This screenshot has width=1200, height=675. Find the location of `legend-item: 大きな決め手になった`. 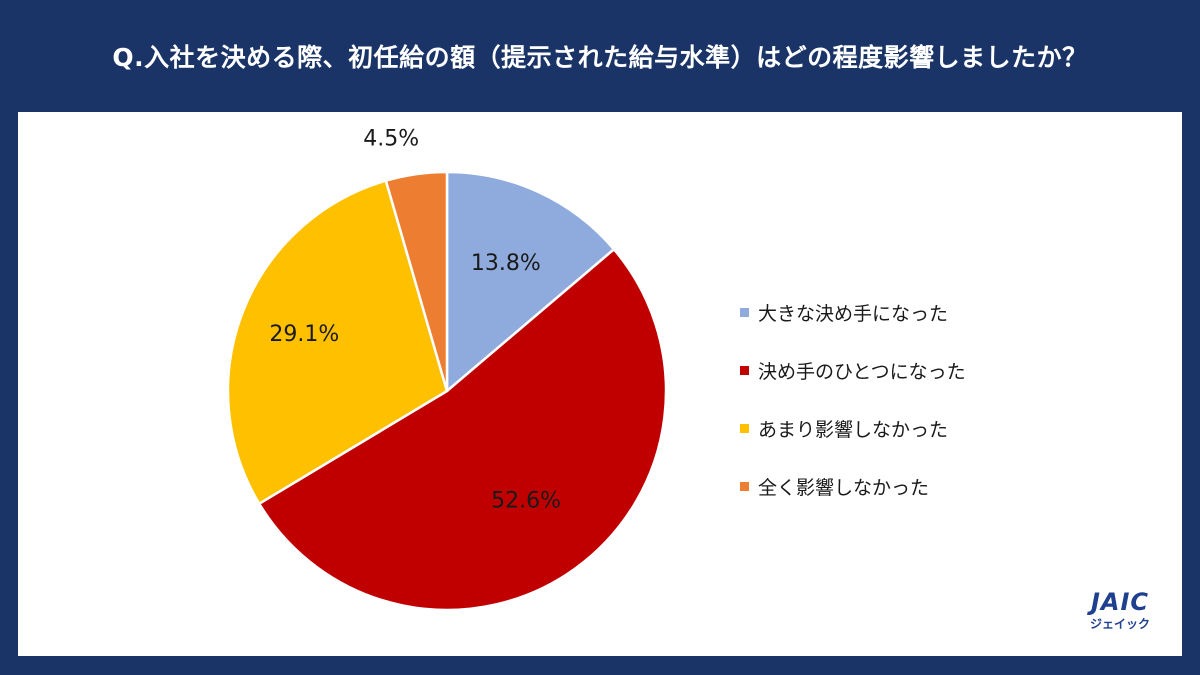

legend-item: 大きな決め手になった is located at coordinates (940, 312).